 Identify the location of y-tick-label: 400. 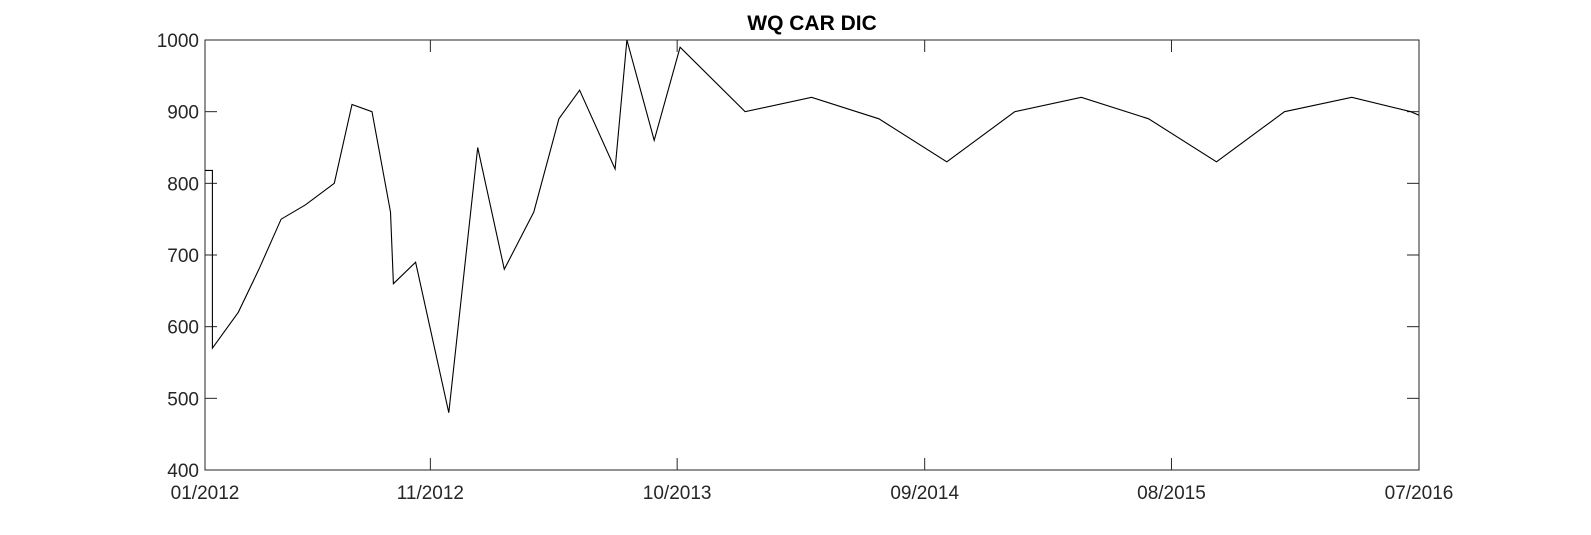
(183, 471).